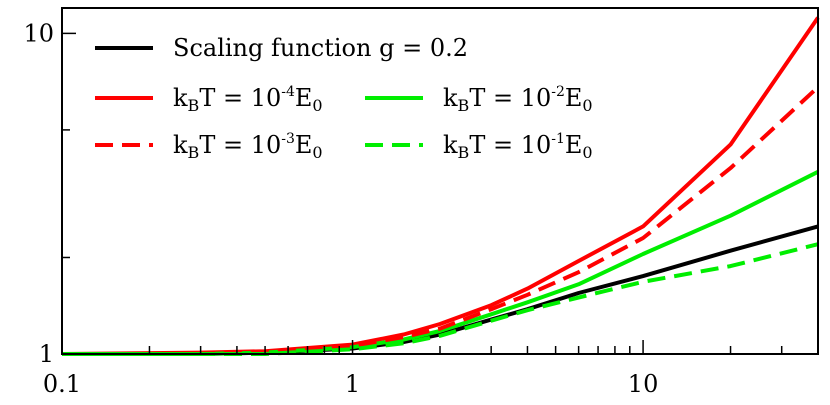  What do you see at coordinates (643, 384) in the screenshot?
I see `x-tick-label: 10` at bounding box center [643, 384].